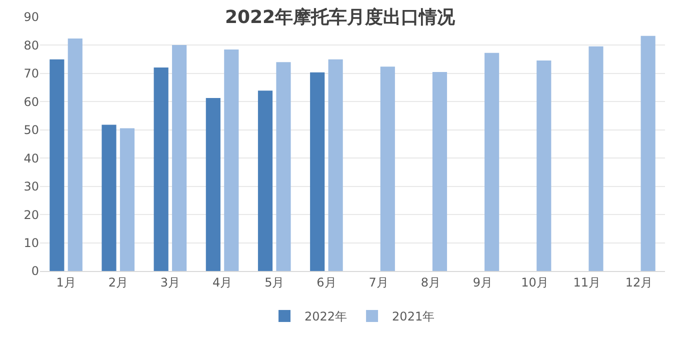  What do you see at coordinates (31, 17) in the screenshot?
I see `y-tick-label: 90` at bounding box center [31, 17].